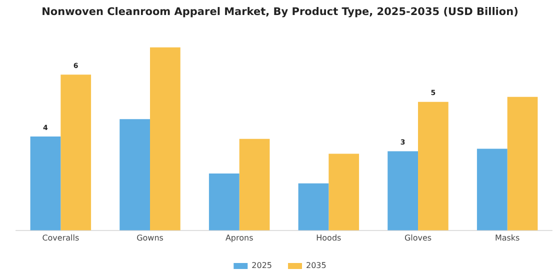 Image resolution: width=560 pixels, height=280 pixels. Describe the element at coordinates (262, 265) in the screenshot. I see `legend-label: 2025` at that location.